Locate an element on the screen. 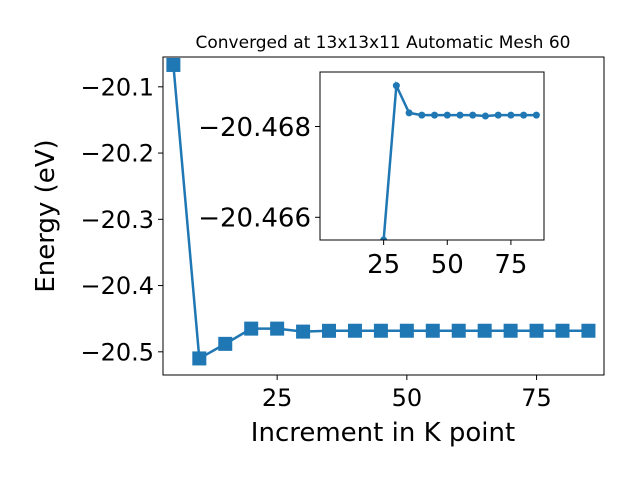 This screenshot has height=480, width=640. inset-y-ticks: −20.468 −20.466 is located at coordinates (259, 173).